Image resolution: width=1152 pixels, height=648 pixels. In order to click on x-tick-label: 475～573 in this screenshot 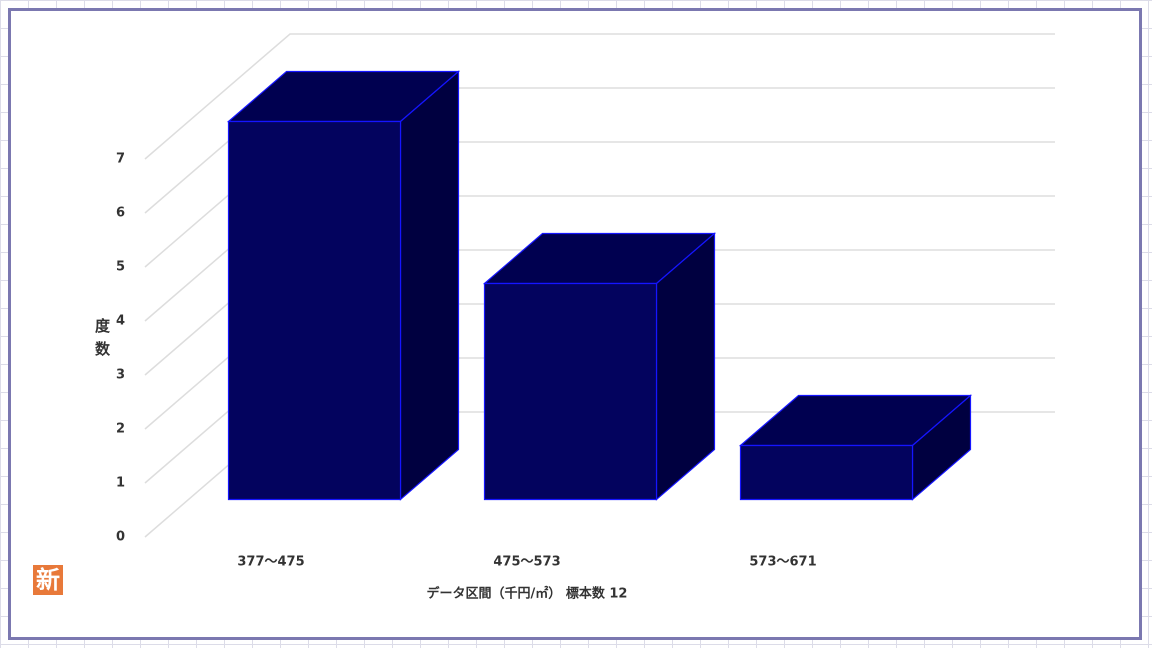, I will do `click(526, 562)`.